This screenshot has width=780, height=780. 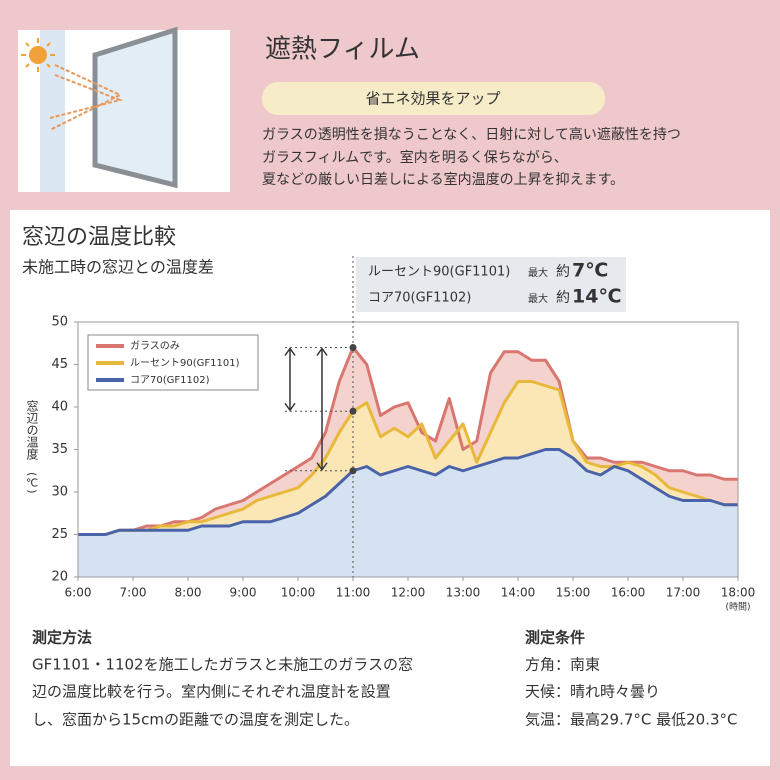 I want to click on y-tick-label: 40, so click(x=59, y=407).